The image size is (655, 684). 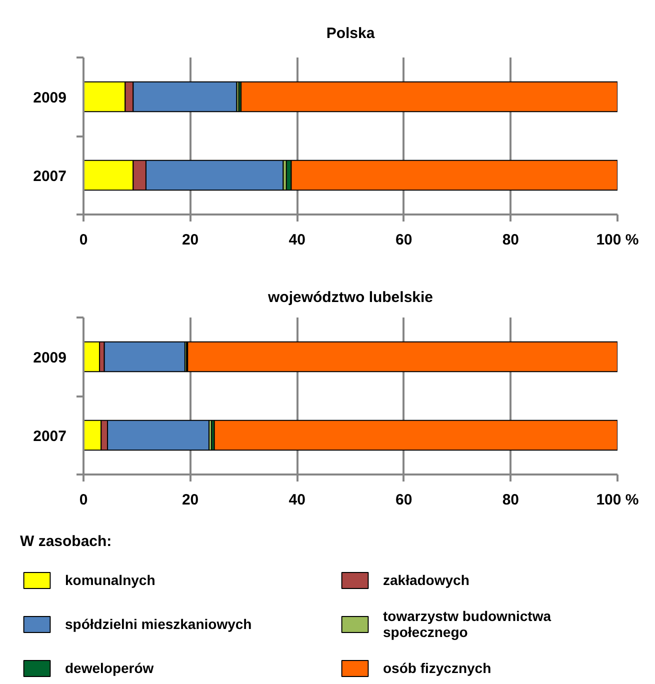 I want to click on legend-label: zakładowych, so click(x=426, y=580).